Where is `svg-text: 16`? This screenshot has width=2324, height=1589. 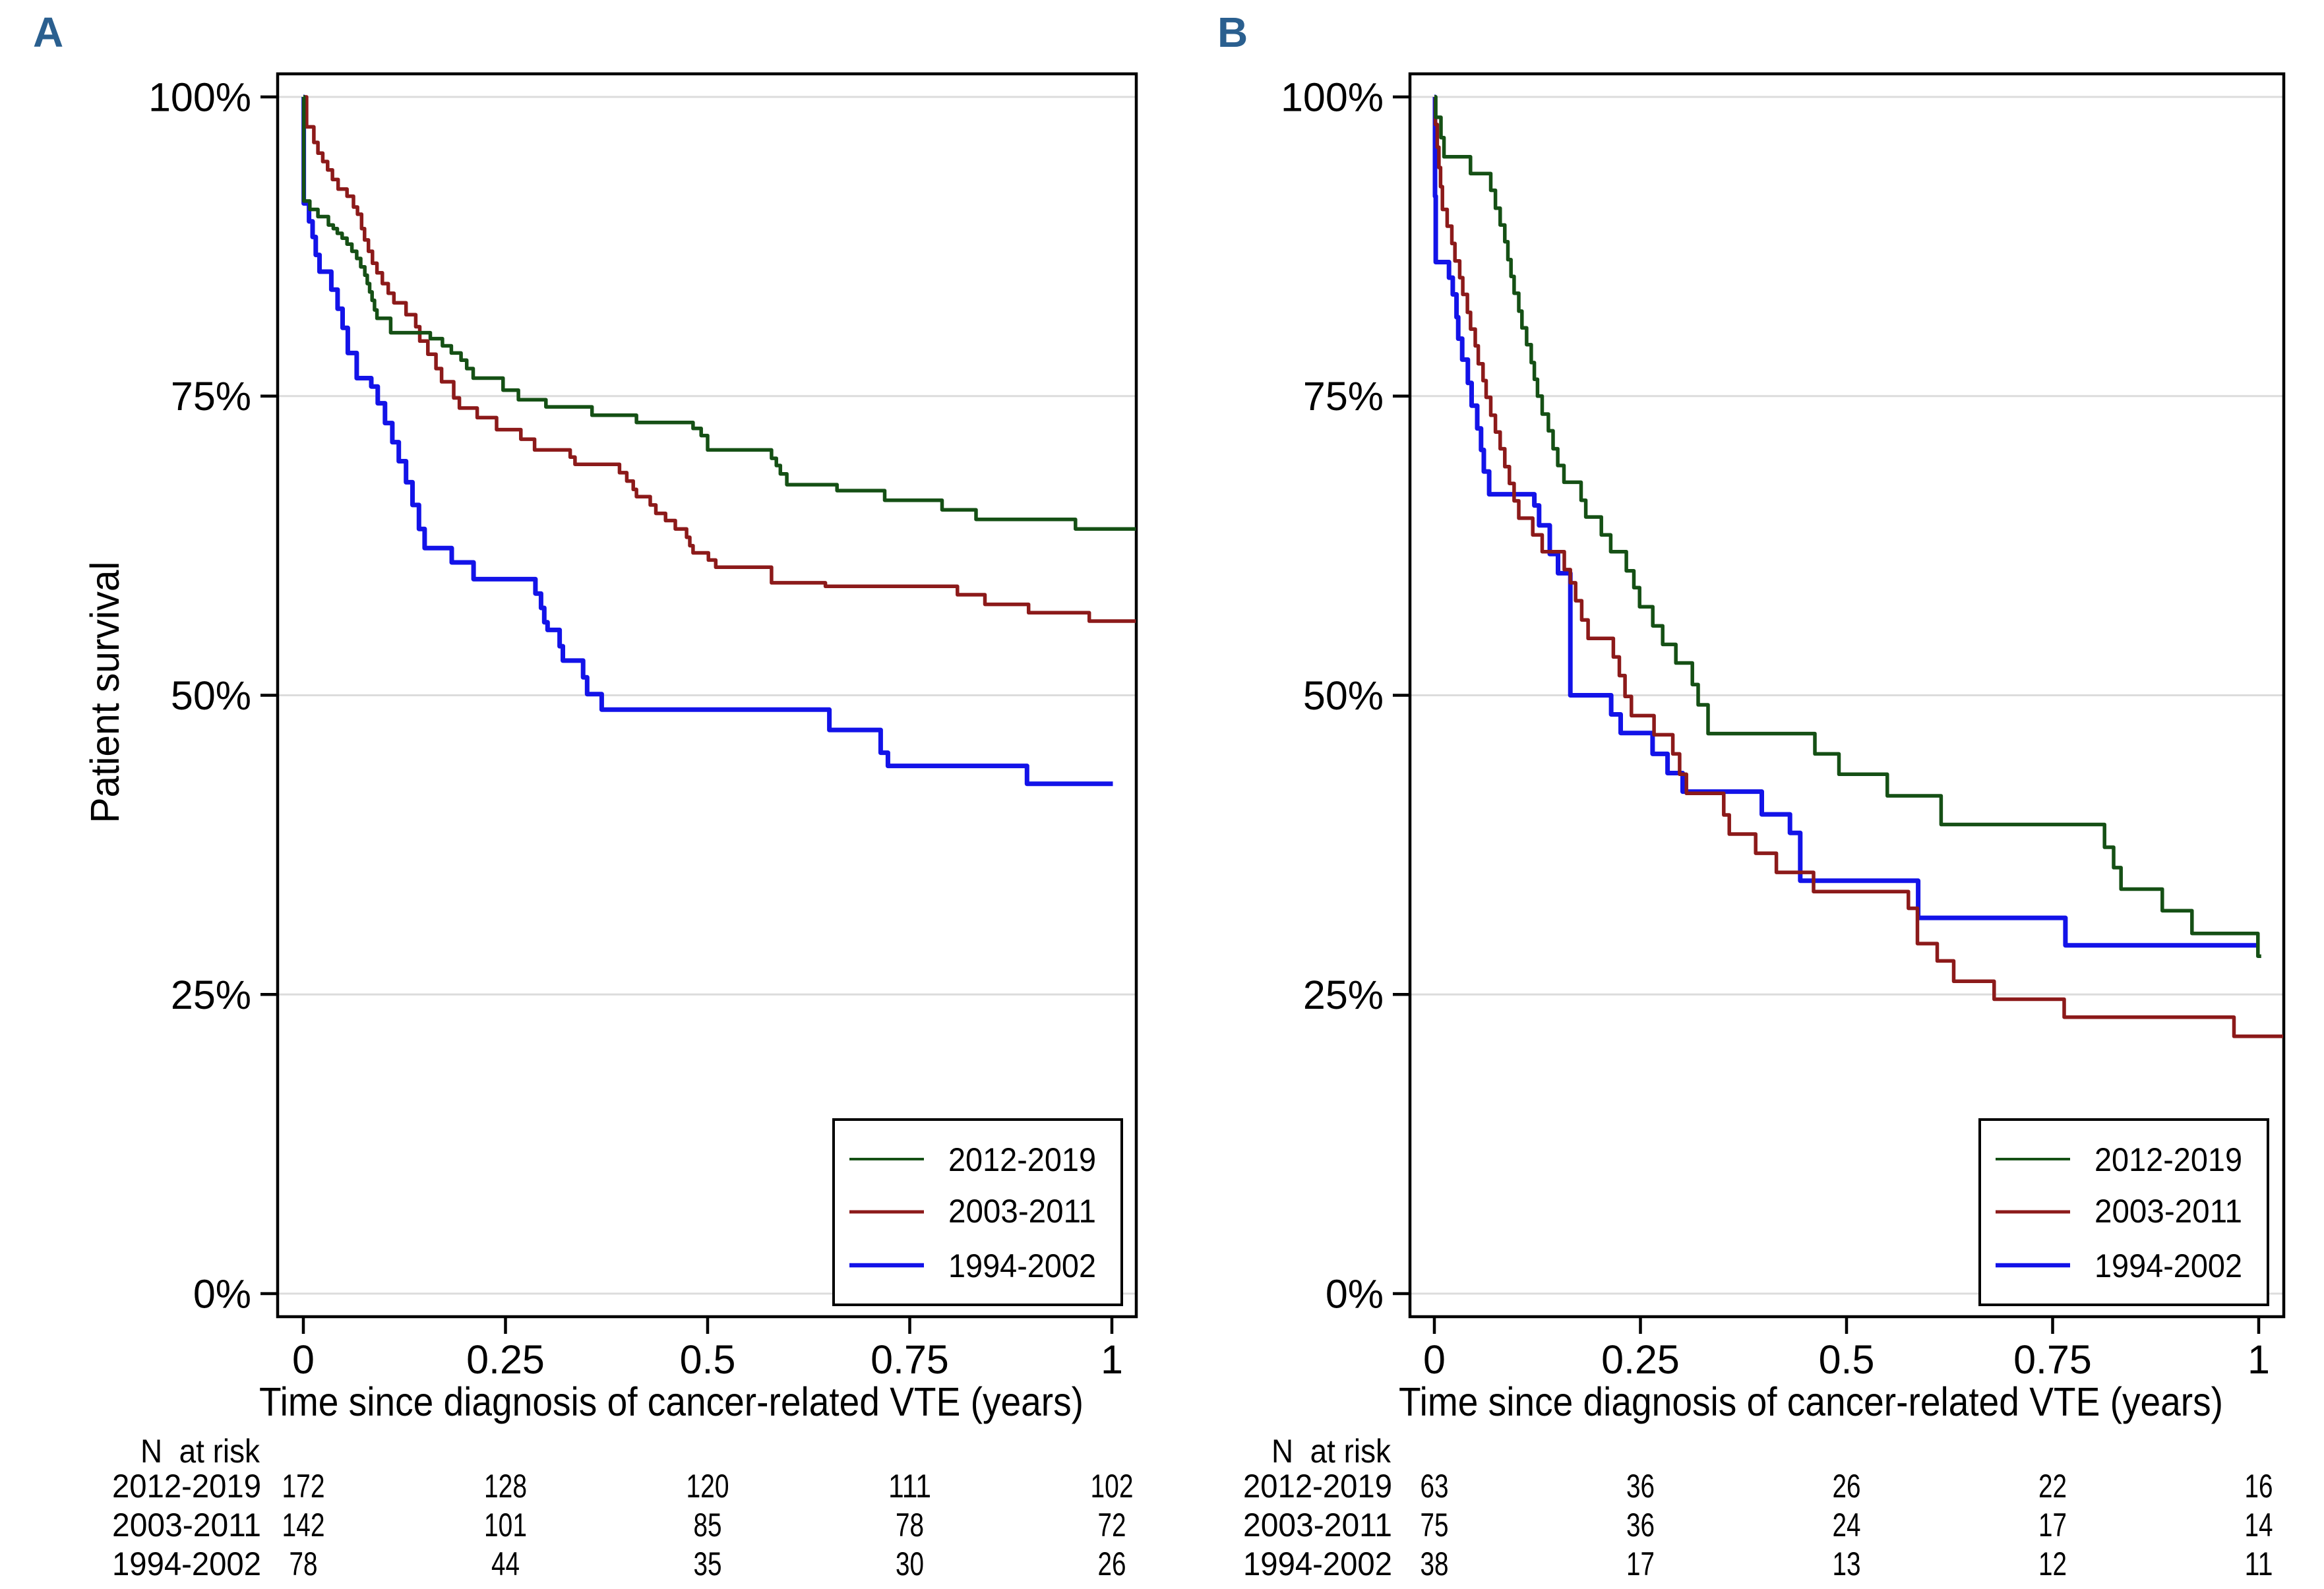 svg-text: 16 is located at coordinates (2259, 1487).